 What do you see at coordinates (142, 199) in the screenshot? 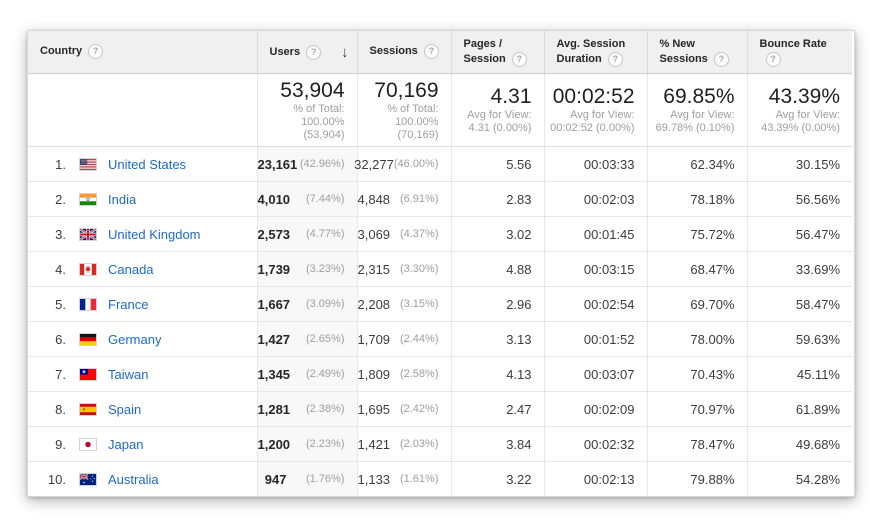
I see `country-cell: 2. India` at bounding box center [142, 199].